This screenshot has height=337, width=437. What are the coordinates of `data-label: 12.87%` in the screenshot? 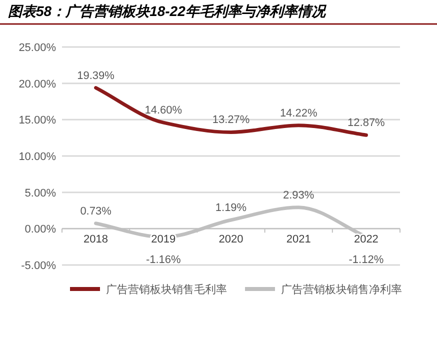 It's located at (367, 123).